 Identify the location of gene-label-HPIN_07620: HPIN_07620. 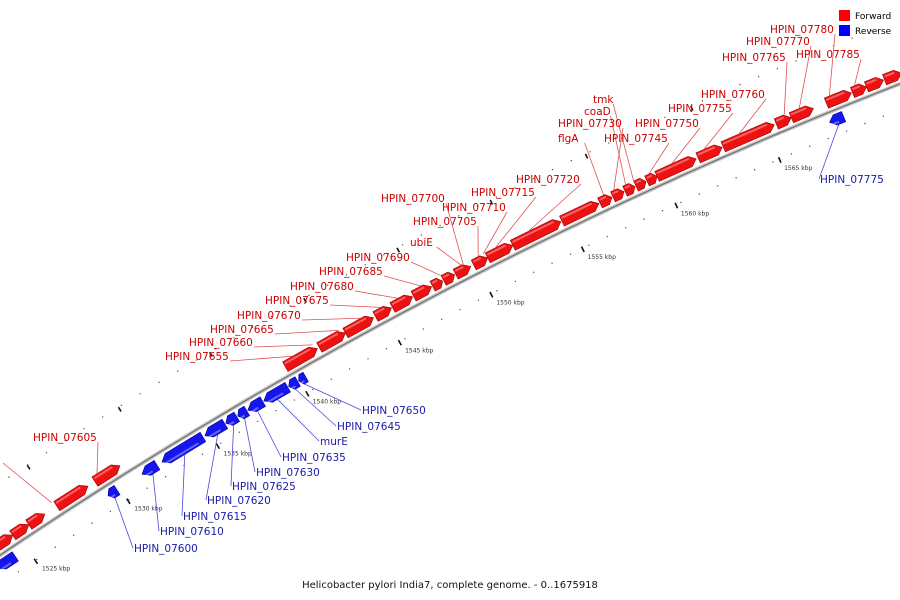
(239, 501).